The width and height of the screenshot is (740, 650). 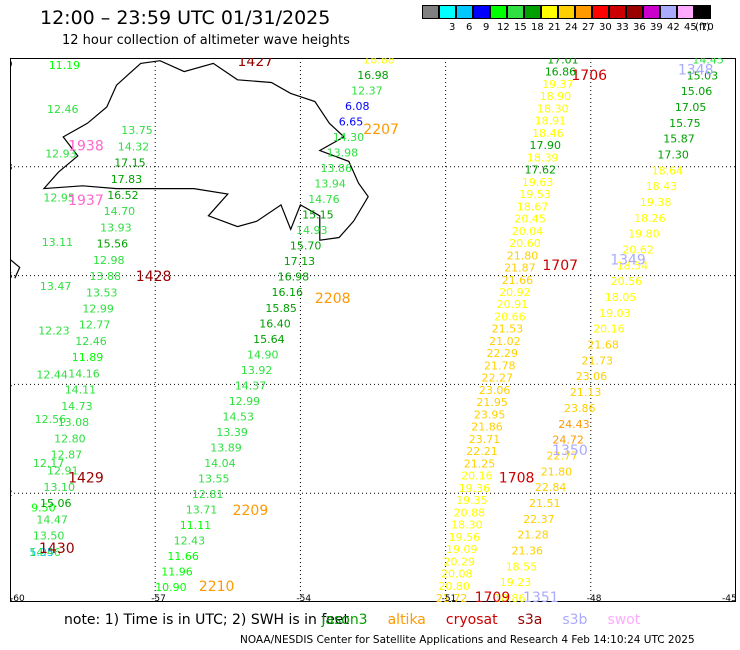 What do you see at coordinates (57, 242) in the screenshot?
I see `wave-height-label: 13.11` at bounding box center [57, 242].